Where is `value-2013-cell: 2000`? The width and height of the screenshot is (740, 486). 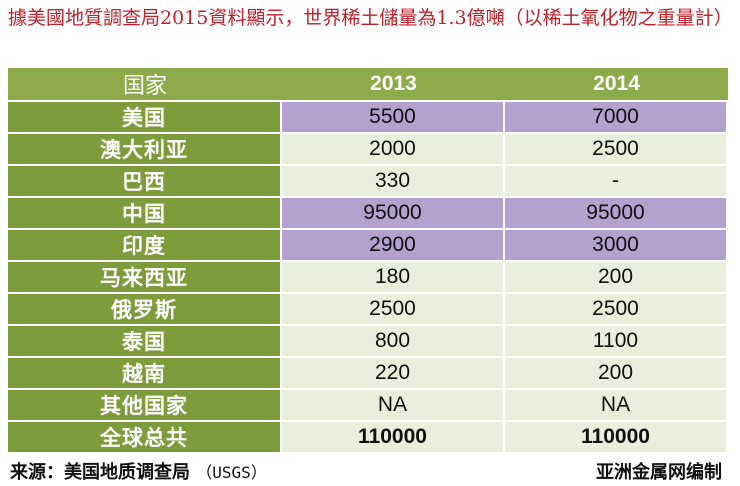
value-2013-cell: 2000 is located at coordinates (393, 149).